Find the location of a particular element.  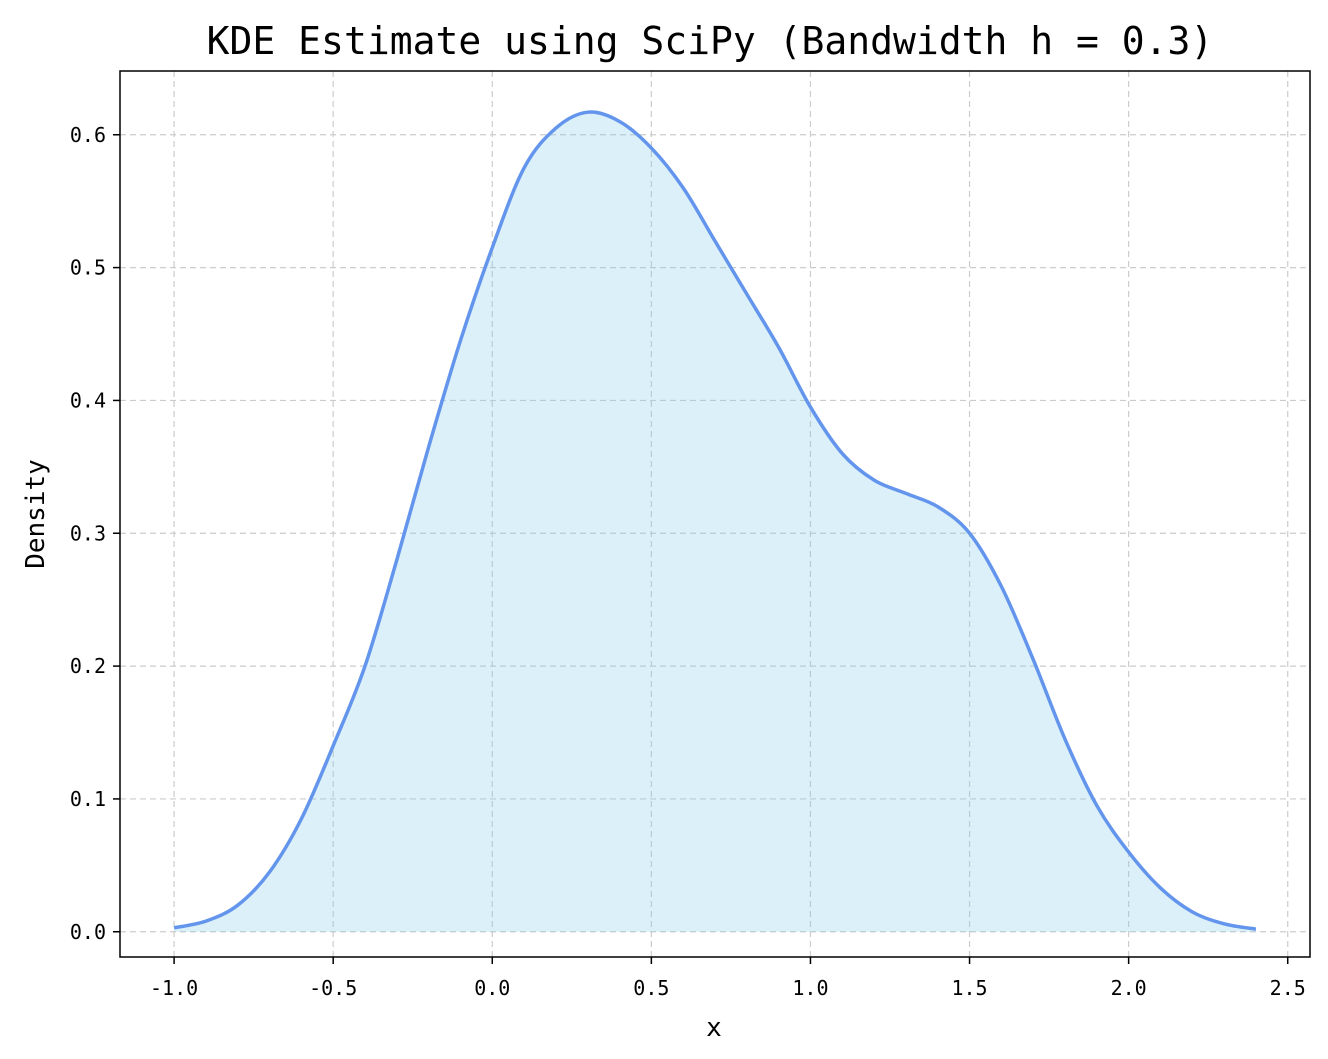

x-tick-label: 2.0 is located at coordinates (1129, 988).